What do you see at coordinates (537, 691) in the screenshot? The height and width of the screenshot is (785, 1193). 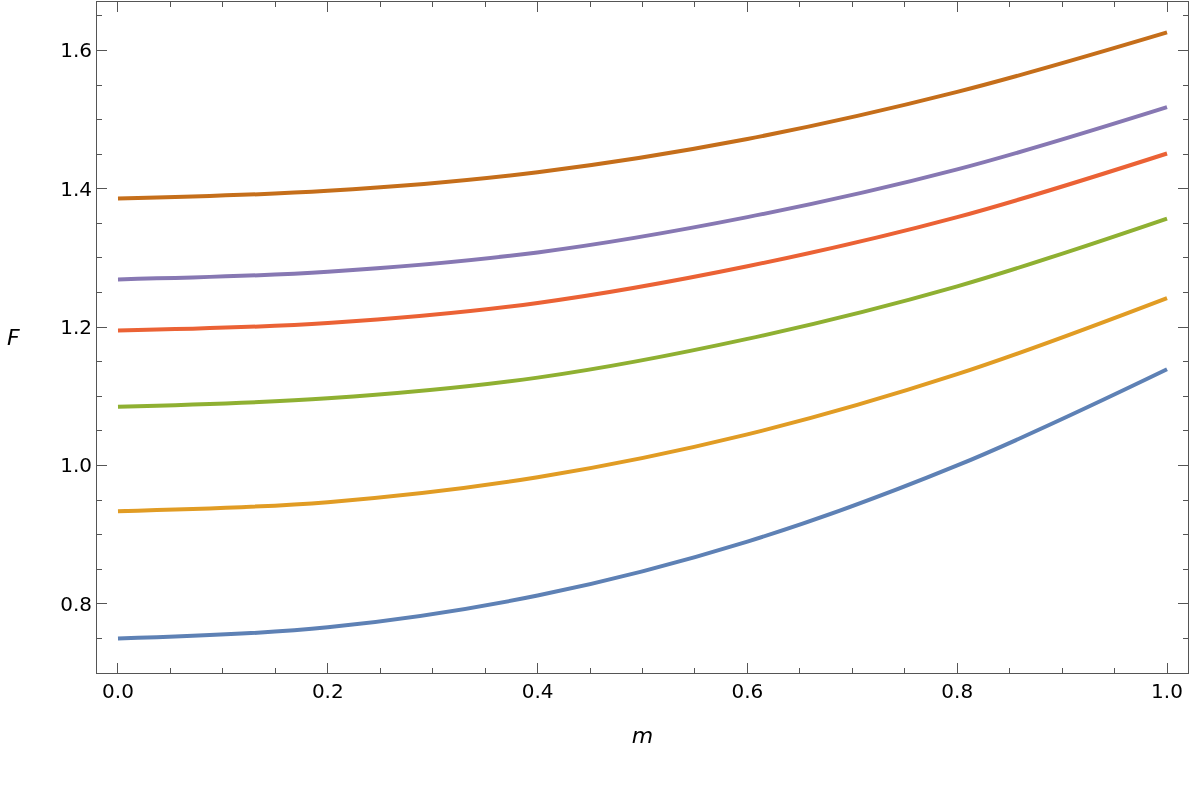 I see `x-tick-label: 0.4` at bounding box center [537, 691].